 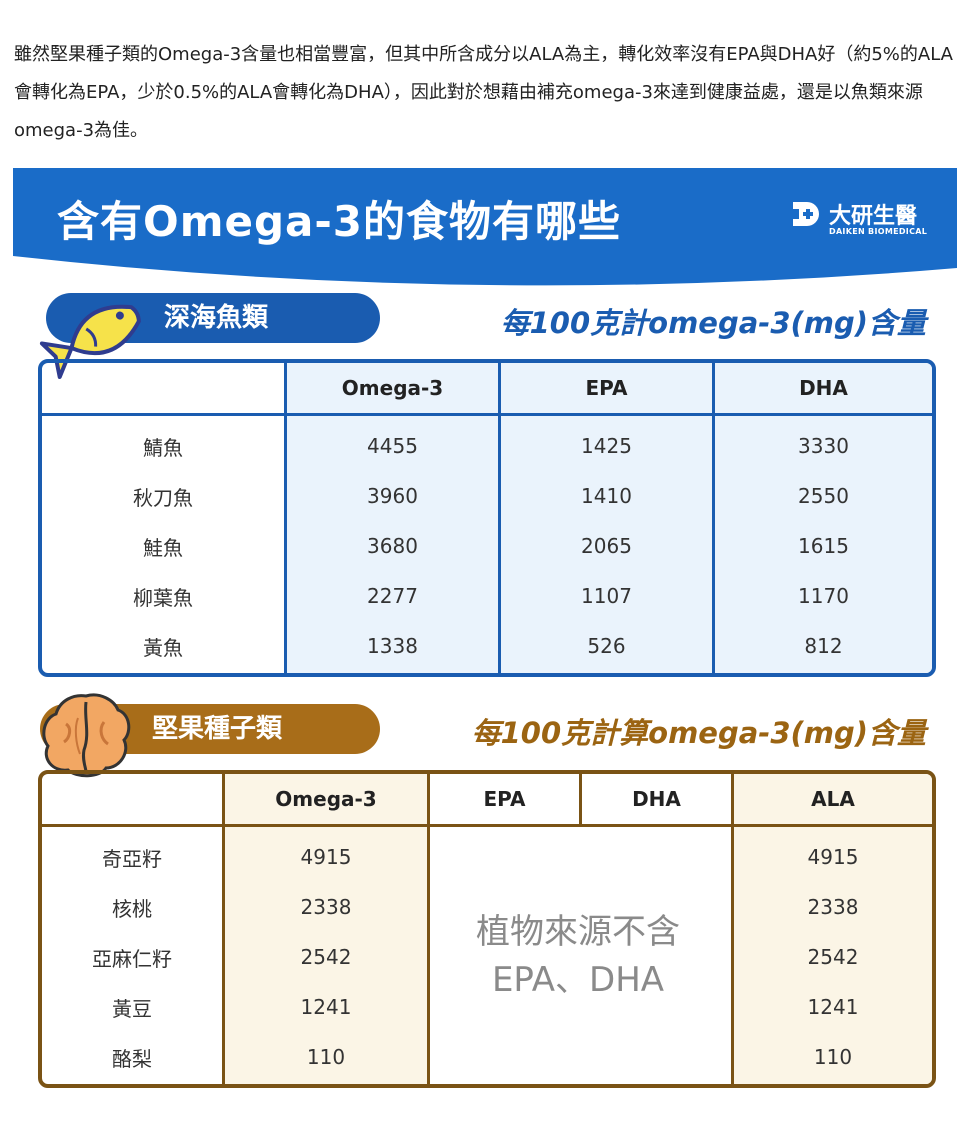 What do you see at coordinates (656, 799) in the screenshot?
I see `nut-header-dha: DHA` at bounding box center [656, 799].